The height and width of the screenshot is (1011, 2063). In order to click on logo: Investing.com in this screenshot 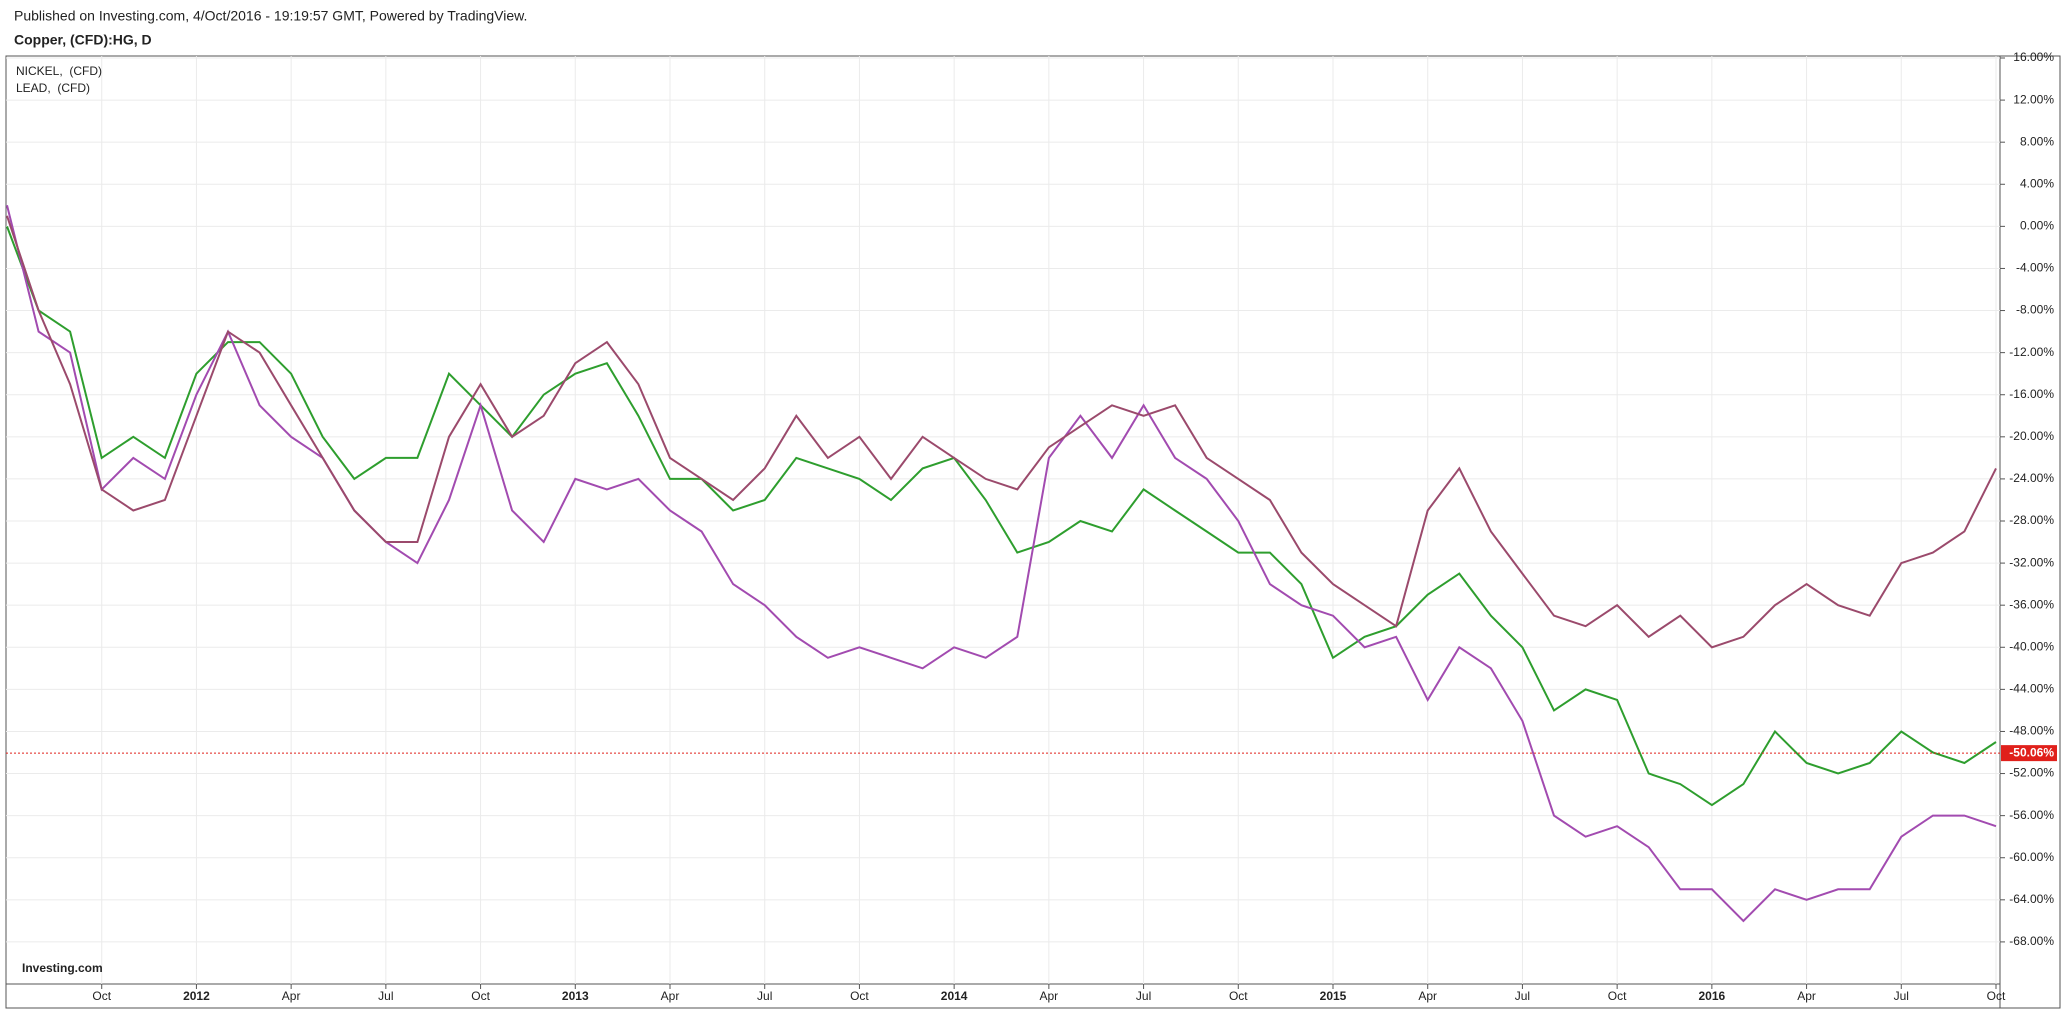, I will do `click(62, 968)`.